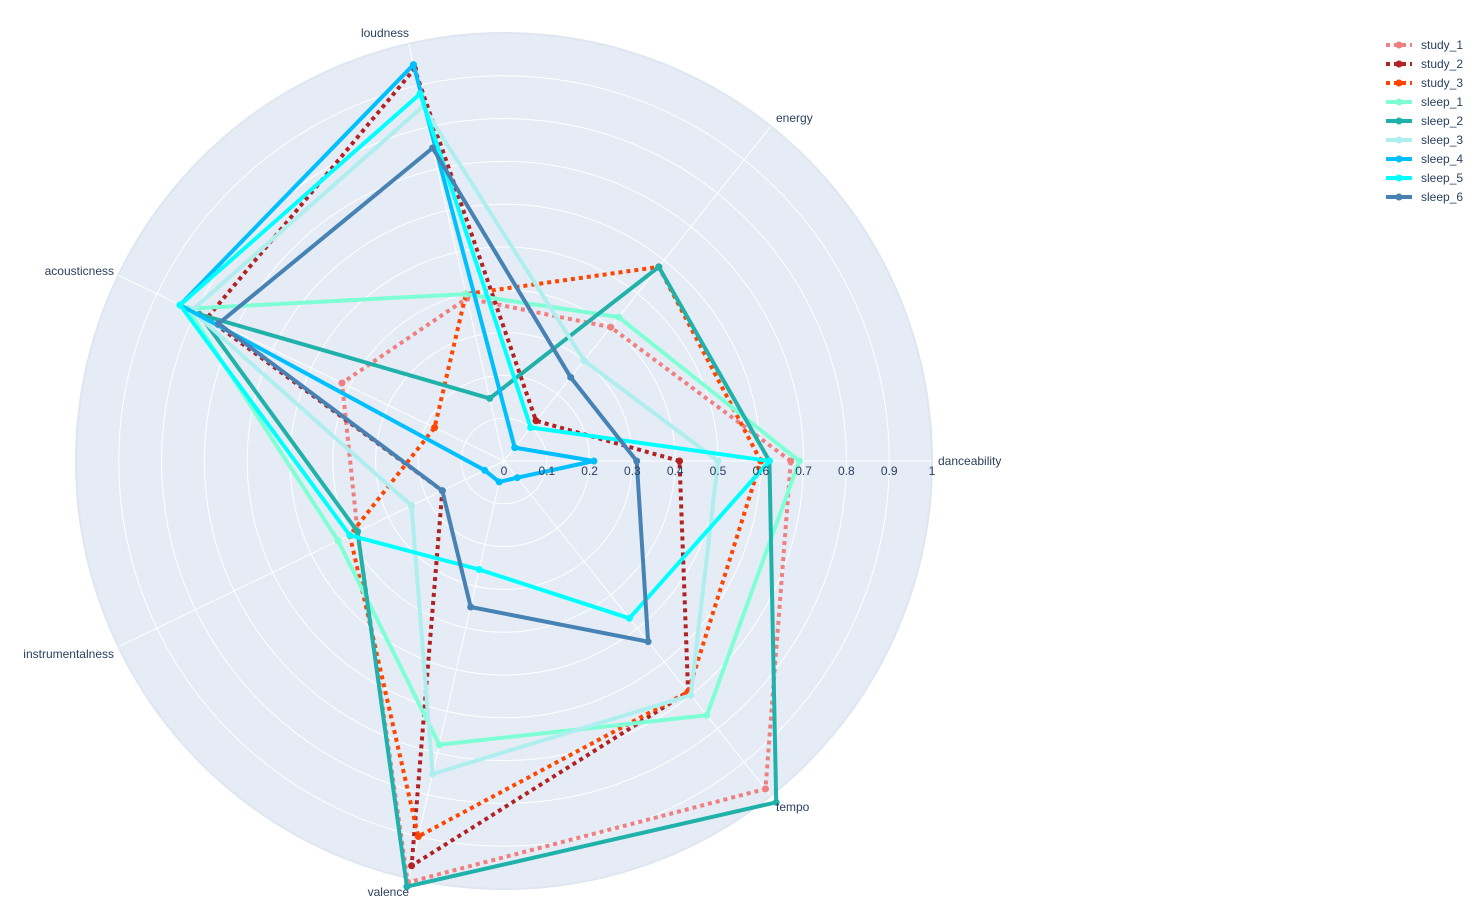  What do you see at coordinates (504, 471) in the screenshot?
I see `radial-tick-label: 0` at bounding box center [504, 471].